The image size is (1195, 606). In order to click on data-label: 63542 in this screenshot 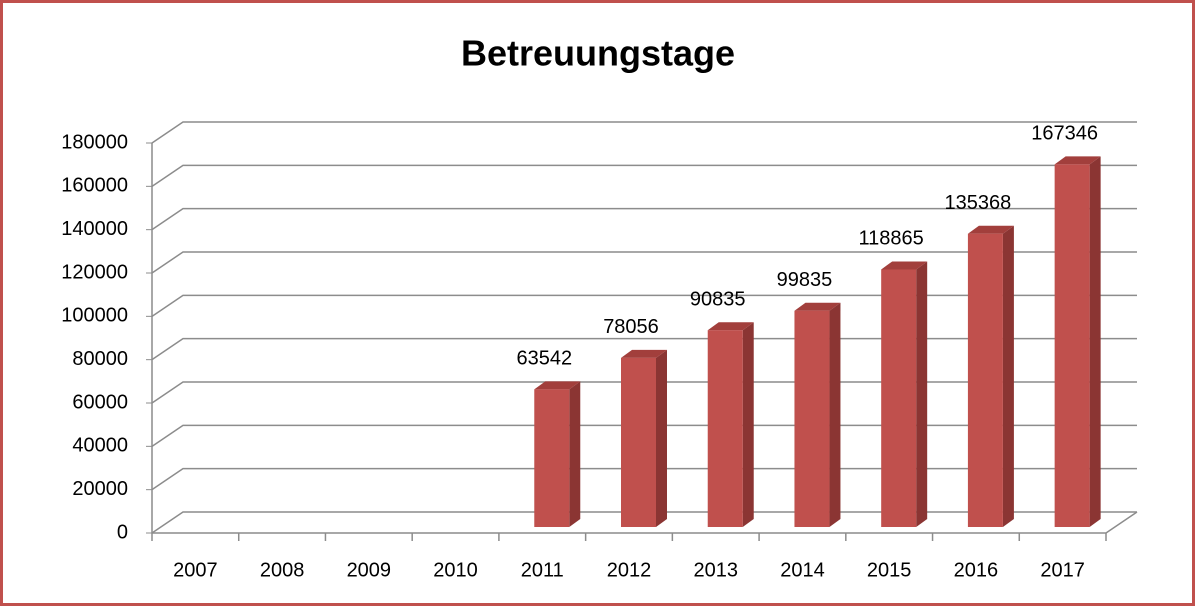, I will do `click(544, 359)`.